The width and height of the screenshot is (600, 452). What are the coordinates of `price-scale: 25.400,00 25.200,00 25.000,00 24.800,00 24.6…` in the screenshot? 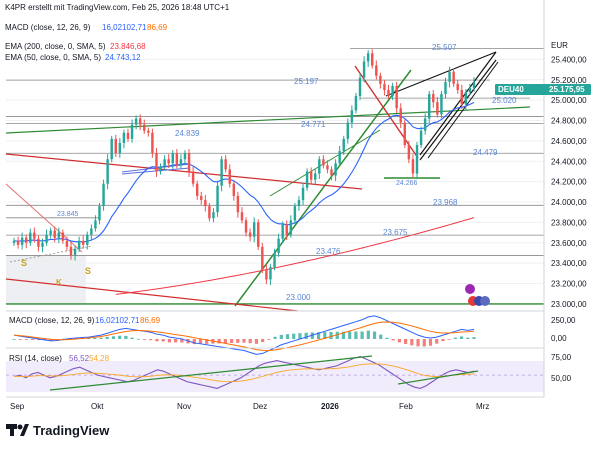 It's located at (569, 181).